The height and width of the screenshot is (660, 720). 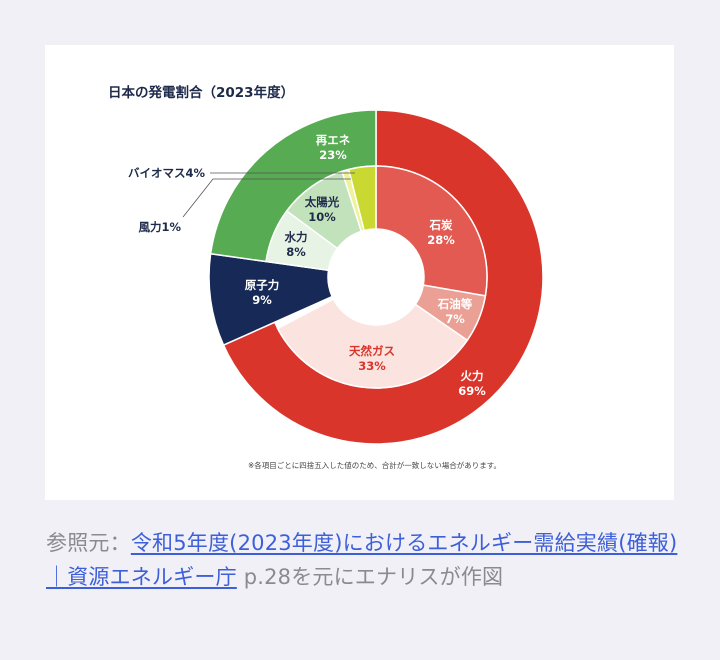 I want to click on chart-footnote: ※各項目ごとに四捨五入した値のため、合計が一致しない場合があります。, so click(x=374, y=465).